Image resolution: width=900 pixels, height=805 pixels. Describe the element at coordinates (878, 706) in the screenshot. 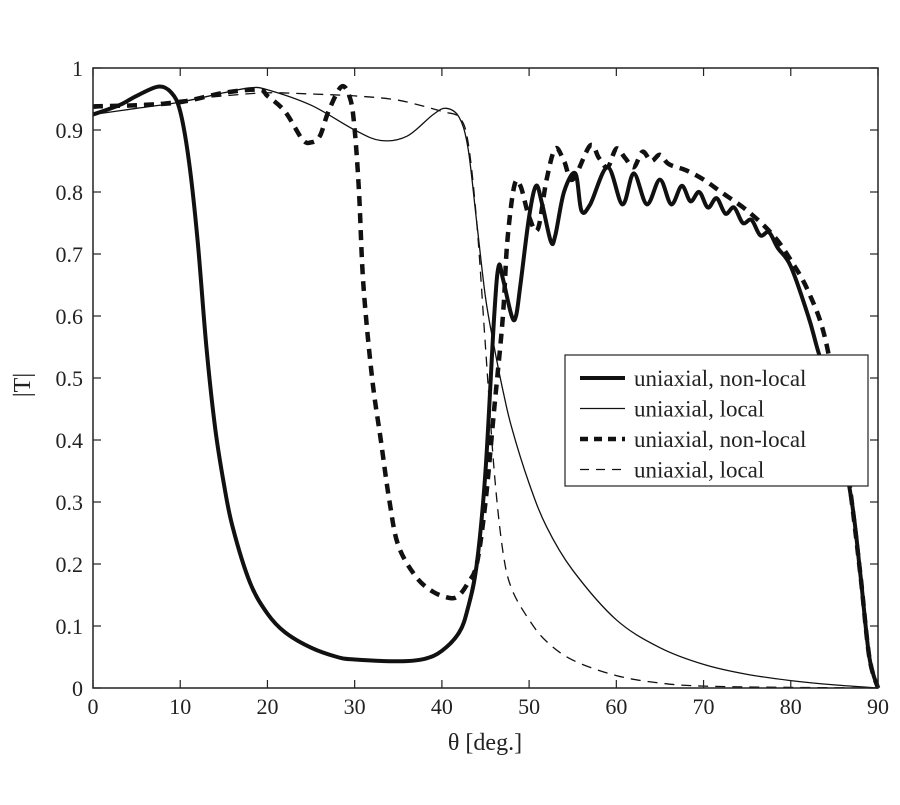

I see `x-tick-label: 90` at that location.